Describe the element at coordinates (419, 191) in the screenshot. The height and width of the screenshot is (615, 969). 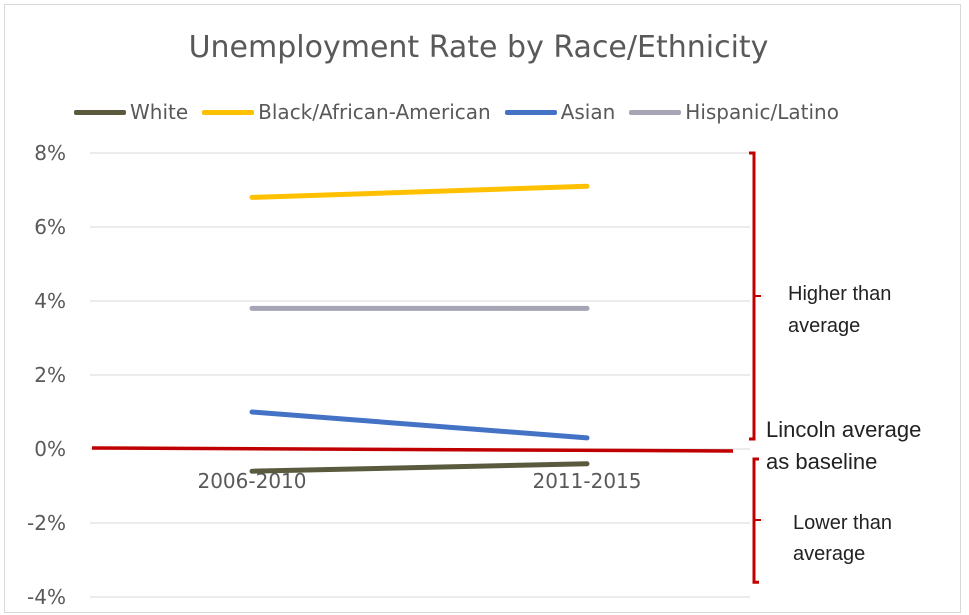
I see `series-line-black-african-american` at that location.